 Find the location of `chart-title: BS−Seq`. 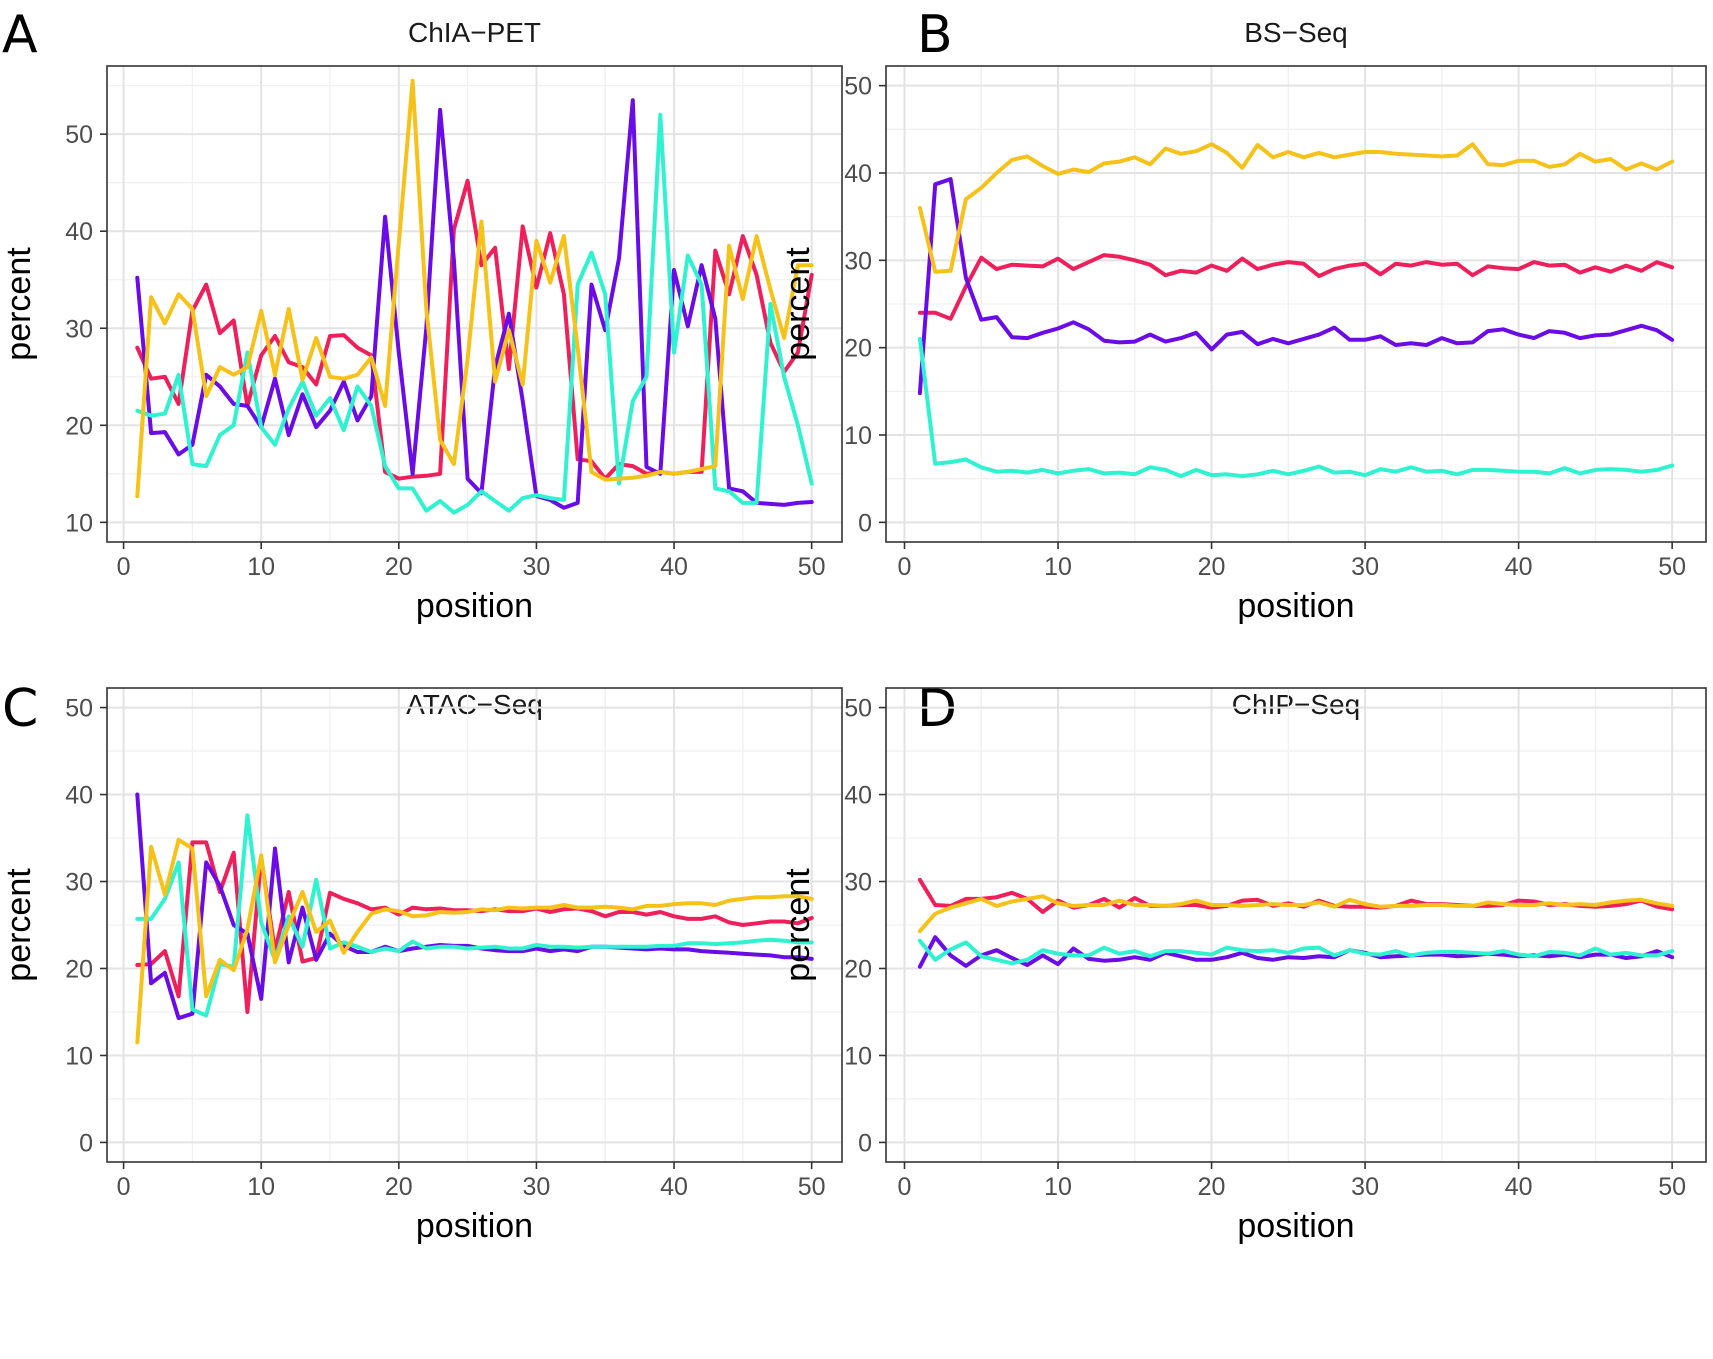

chart-title: BS−Seq is located at coordinates (1296, 32).